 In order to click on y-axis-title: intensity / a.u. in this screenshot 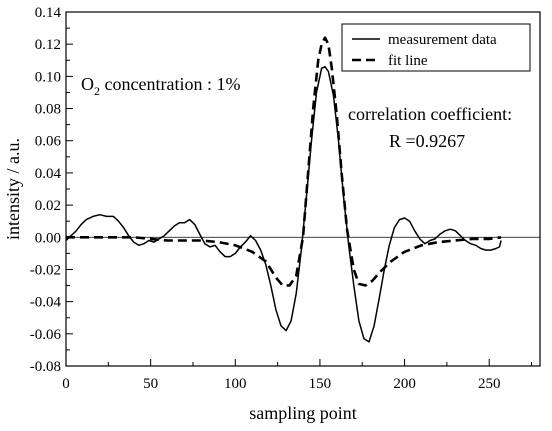, I will do `click(13, 189)`.